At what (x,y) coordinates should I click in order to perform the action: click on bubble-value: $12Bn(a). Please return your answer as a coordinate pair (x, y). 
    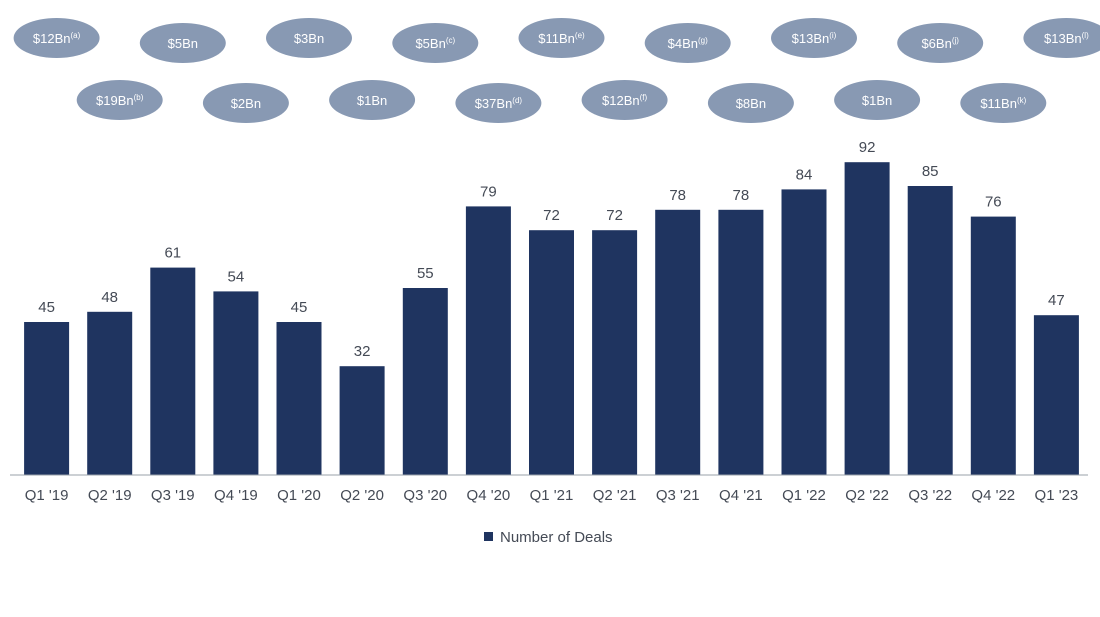
    Looking at the image, I should click on (57, 38).